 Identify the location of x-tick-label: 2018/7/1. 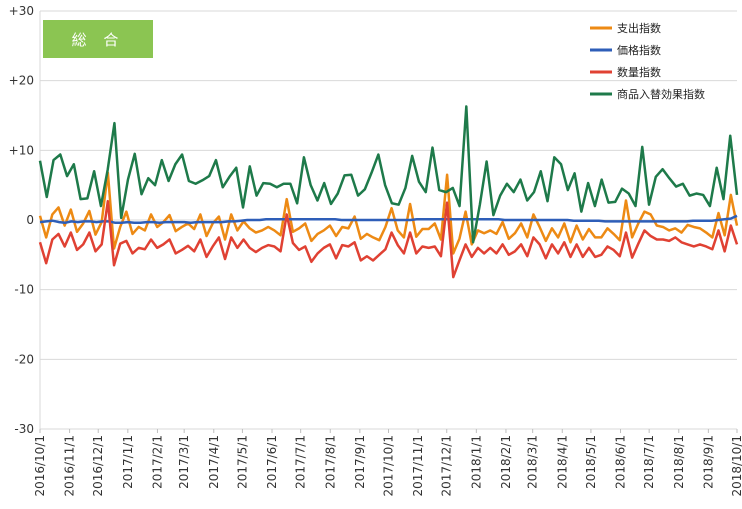
(649, 462).